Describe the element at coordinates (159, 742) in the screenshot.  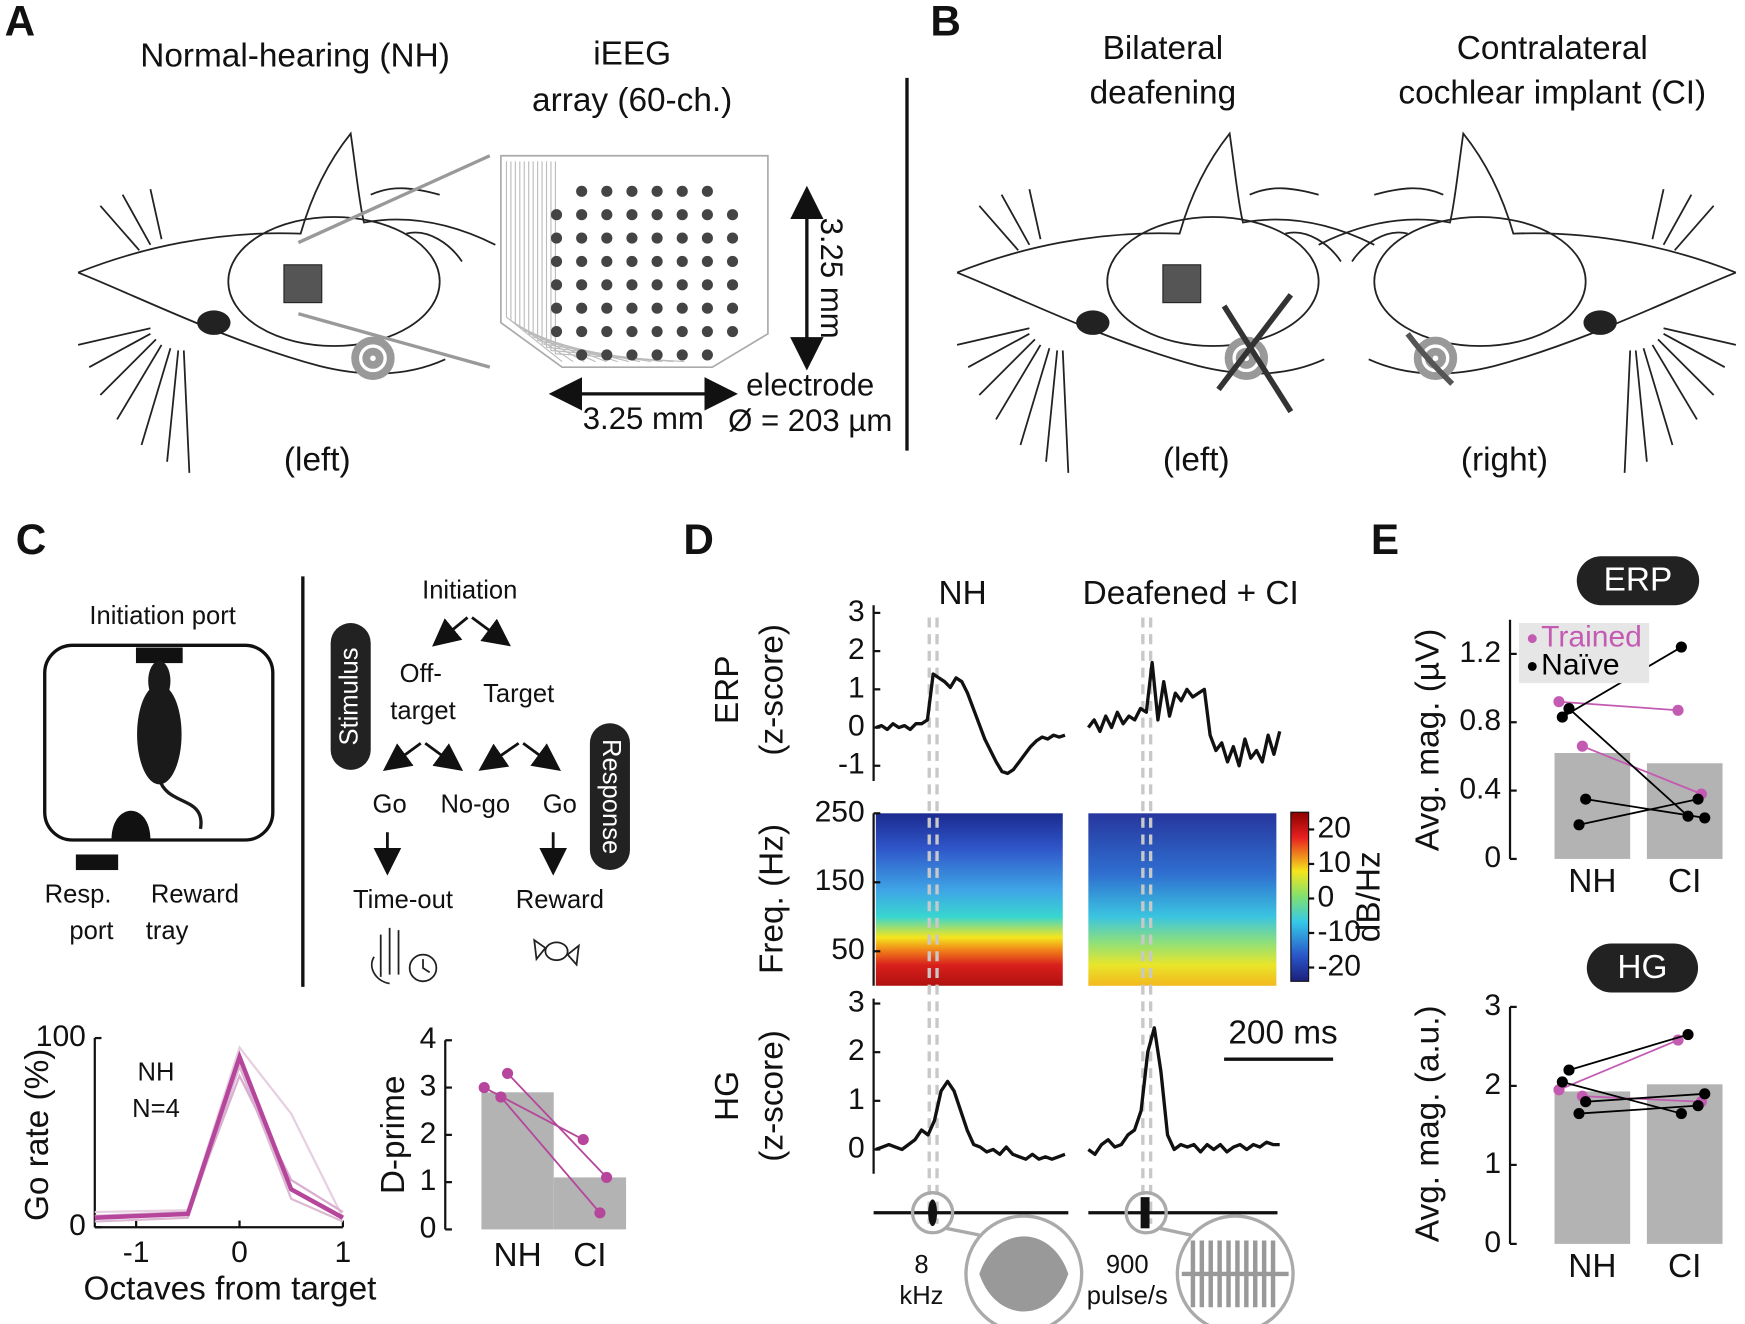
I see `behavior-box` at that location.